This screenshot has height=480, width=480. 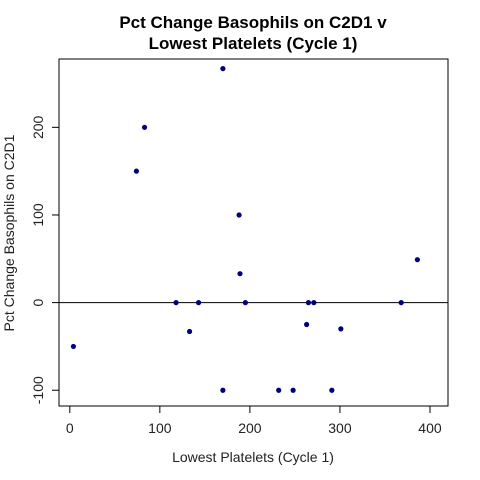 What do you see at coordinates (160, 428) in the screenshot?
I see `x-tick-label: 100` at bounding box center [160, 428].